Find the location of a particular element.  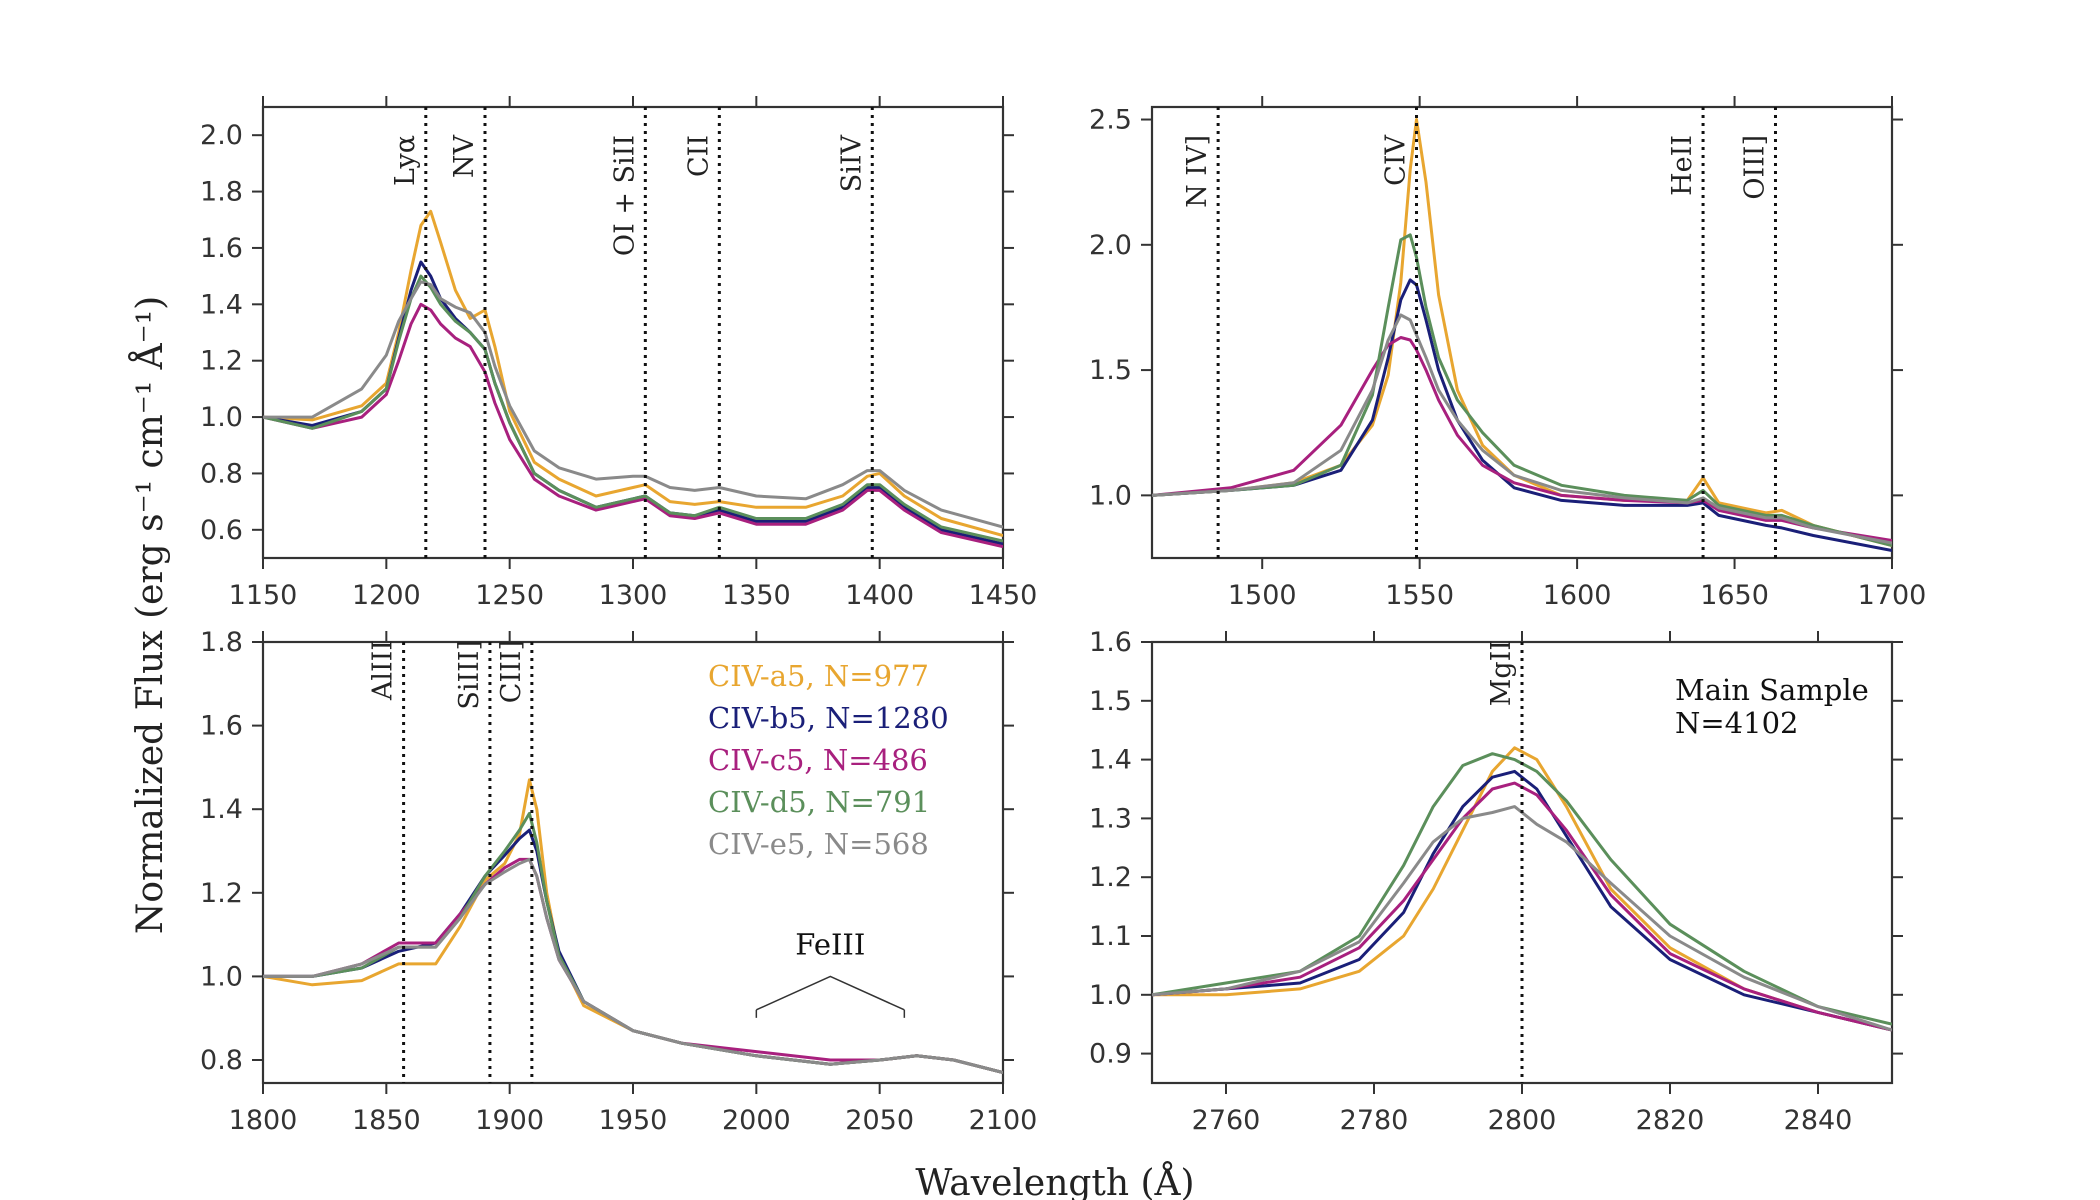

emission-line-label: OIII] is located at coordinates (1754, 167).